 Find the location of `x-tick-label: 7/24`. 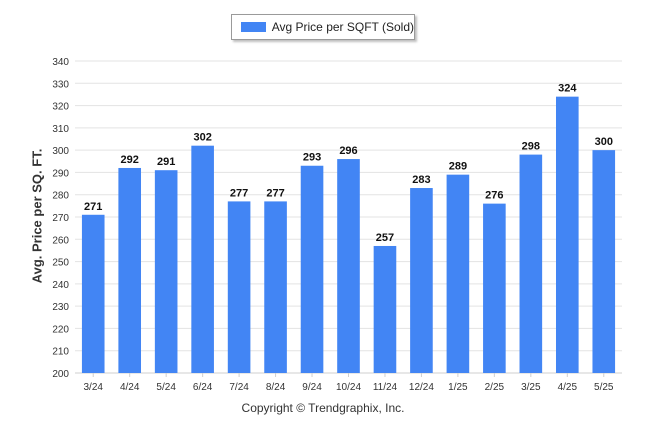

x-tick-label: 7/24 is located at coordinates (239, 387).